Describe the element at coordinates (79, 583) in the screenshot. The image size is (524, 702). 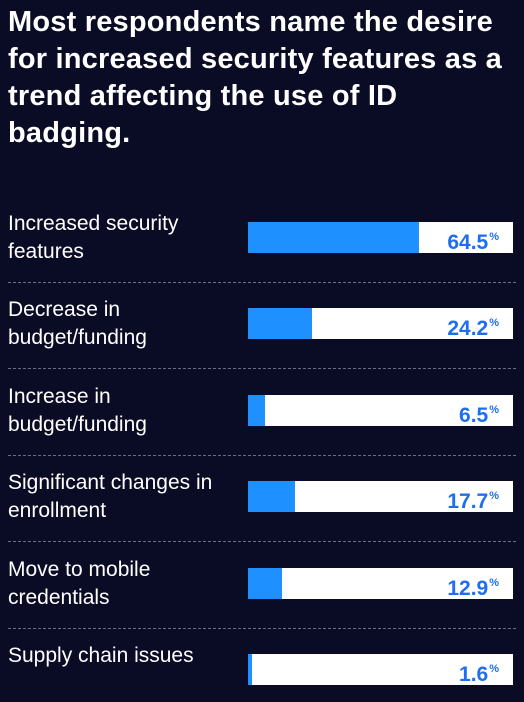
I see `category-label: Move to mobile credentials` at that location.